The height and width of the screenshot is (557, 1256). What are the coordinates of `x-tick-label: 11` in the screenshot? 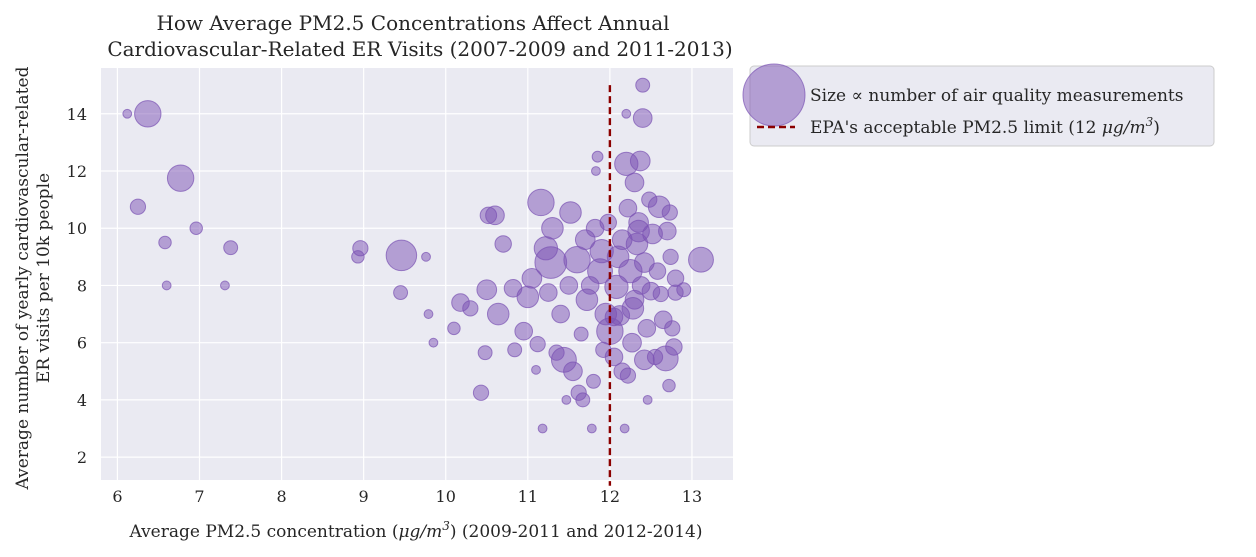 It's located at (528, 496).